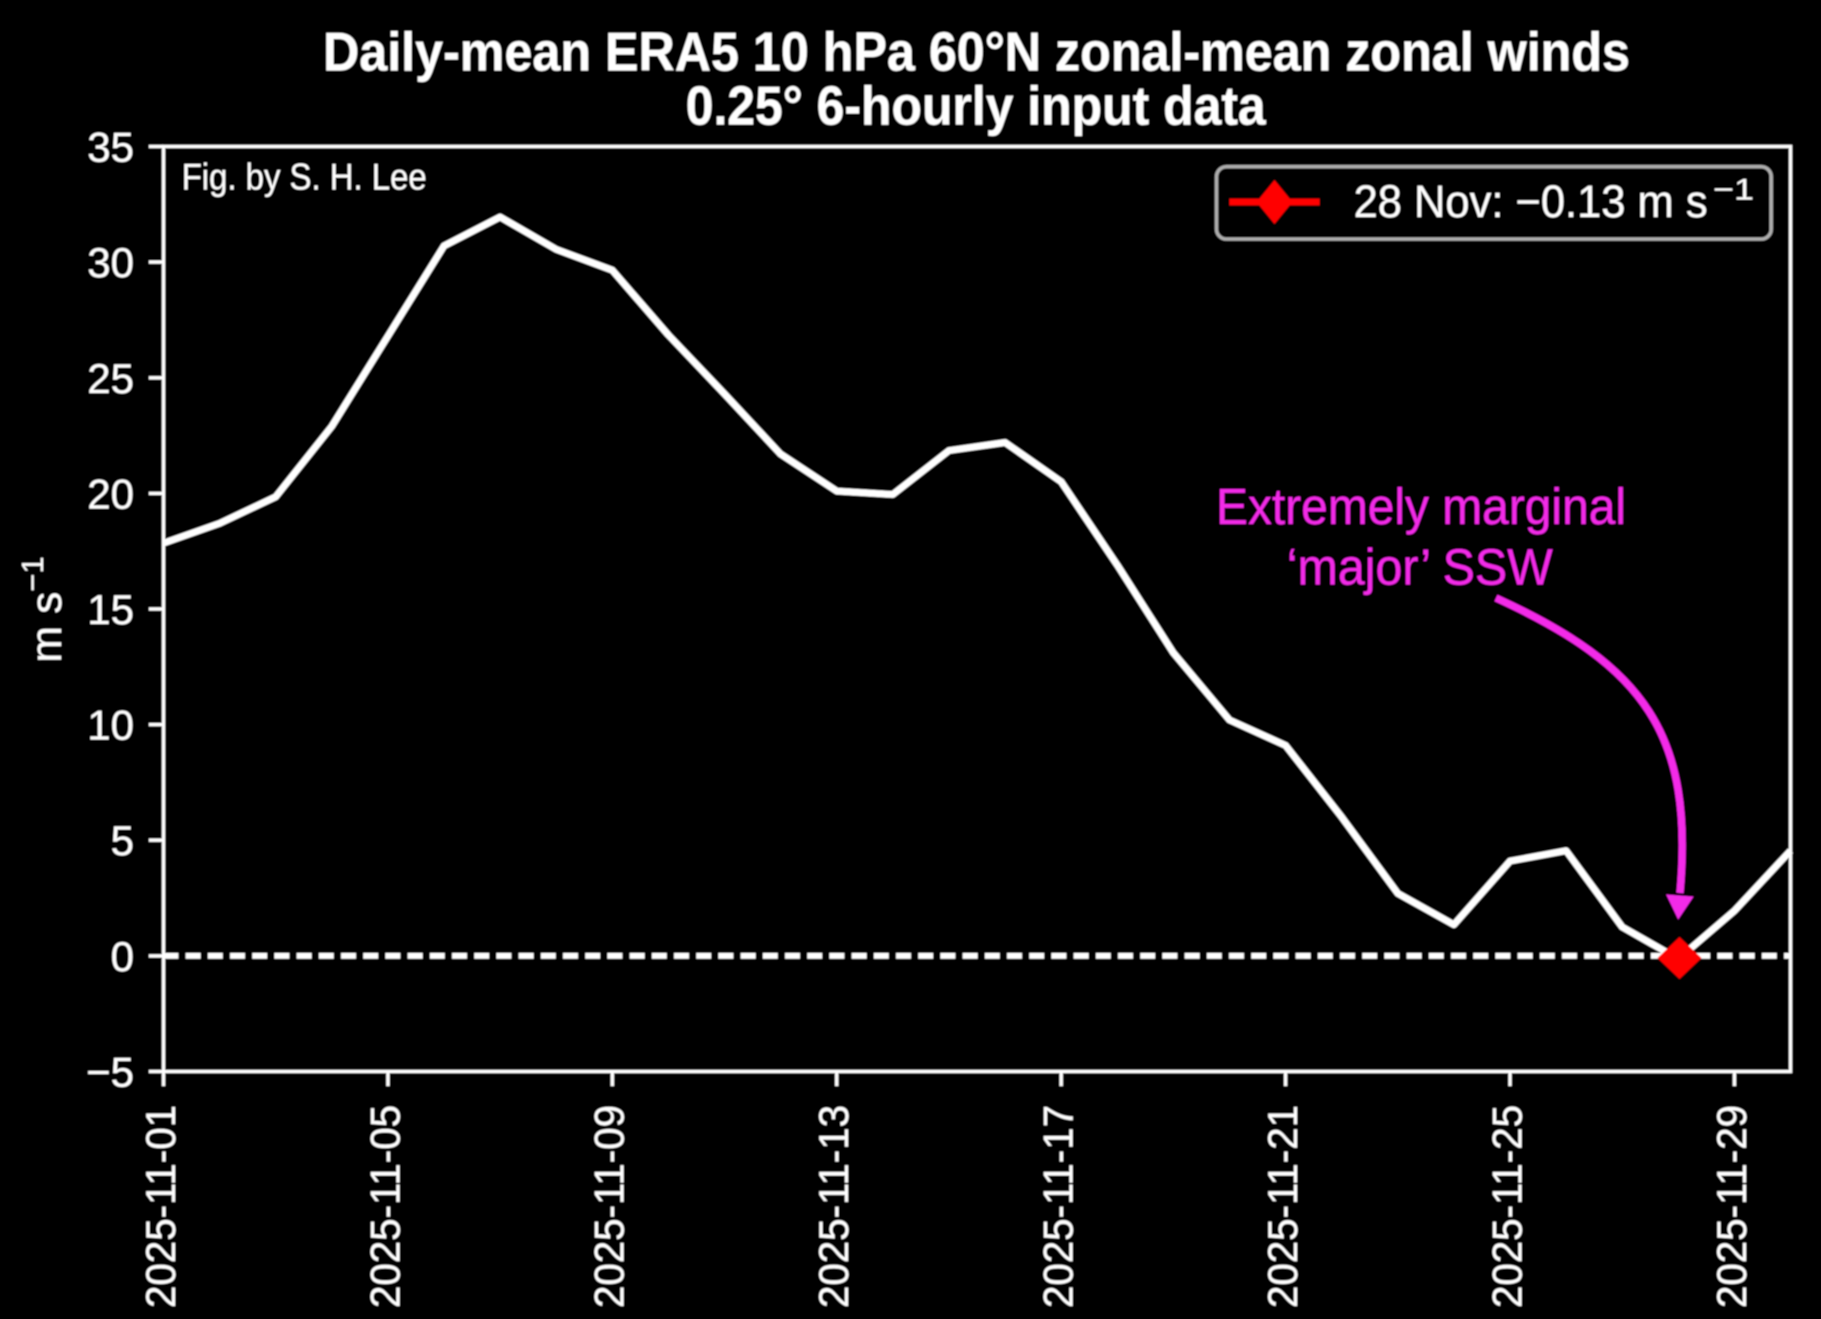  What do you see at coordinates (1733, 190) in the screenshot?
I see `svg-text: −1` at bounding box center [1733, 190].